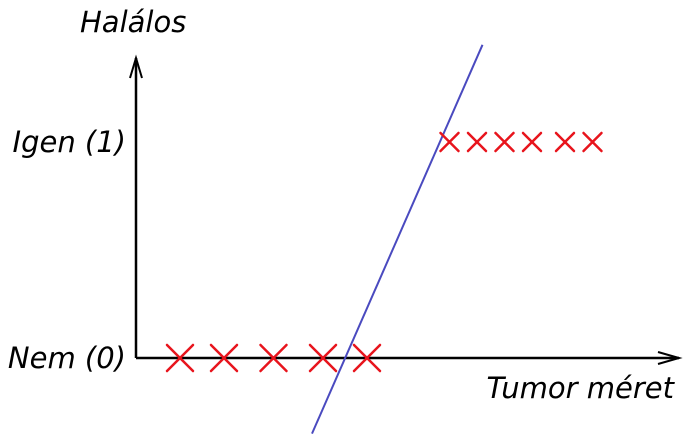 The height and width of the screenshot is (445, 692). What do you see at coordinates (67, 358) in the screenshot?
I see `y-tick-label-0: Nem (0)` at bounding box center [67, 358].